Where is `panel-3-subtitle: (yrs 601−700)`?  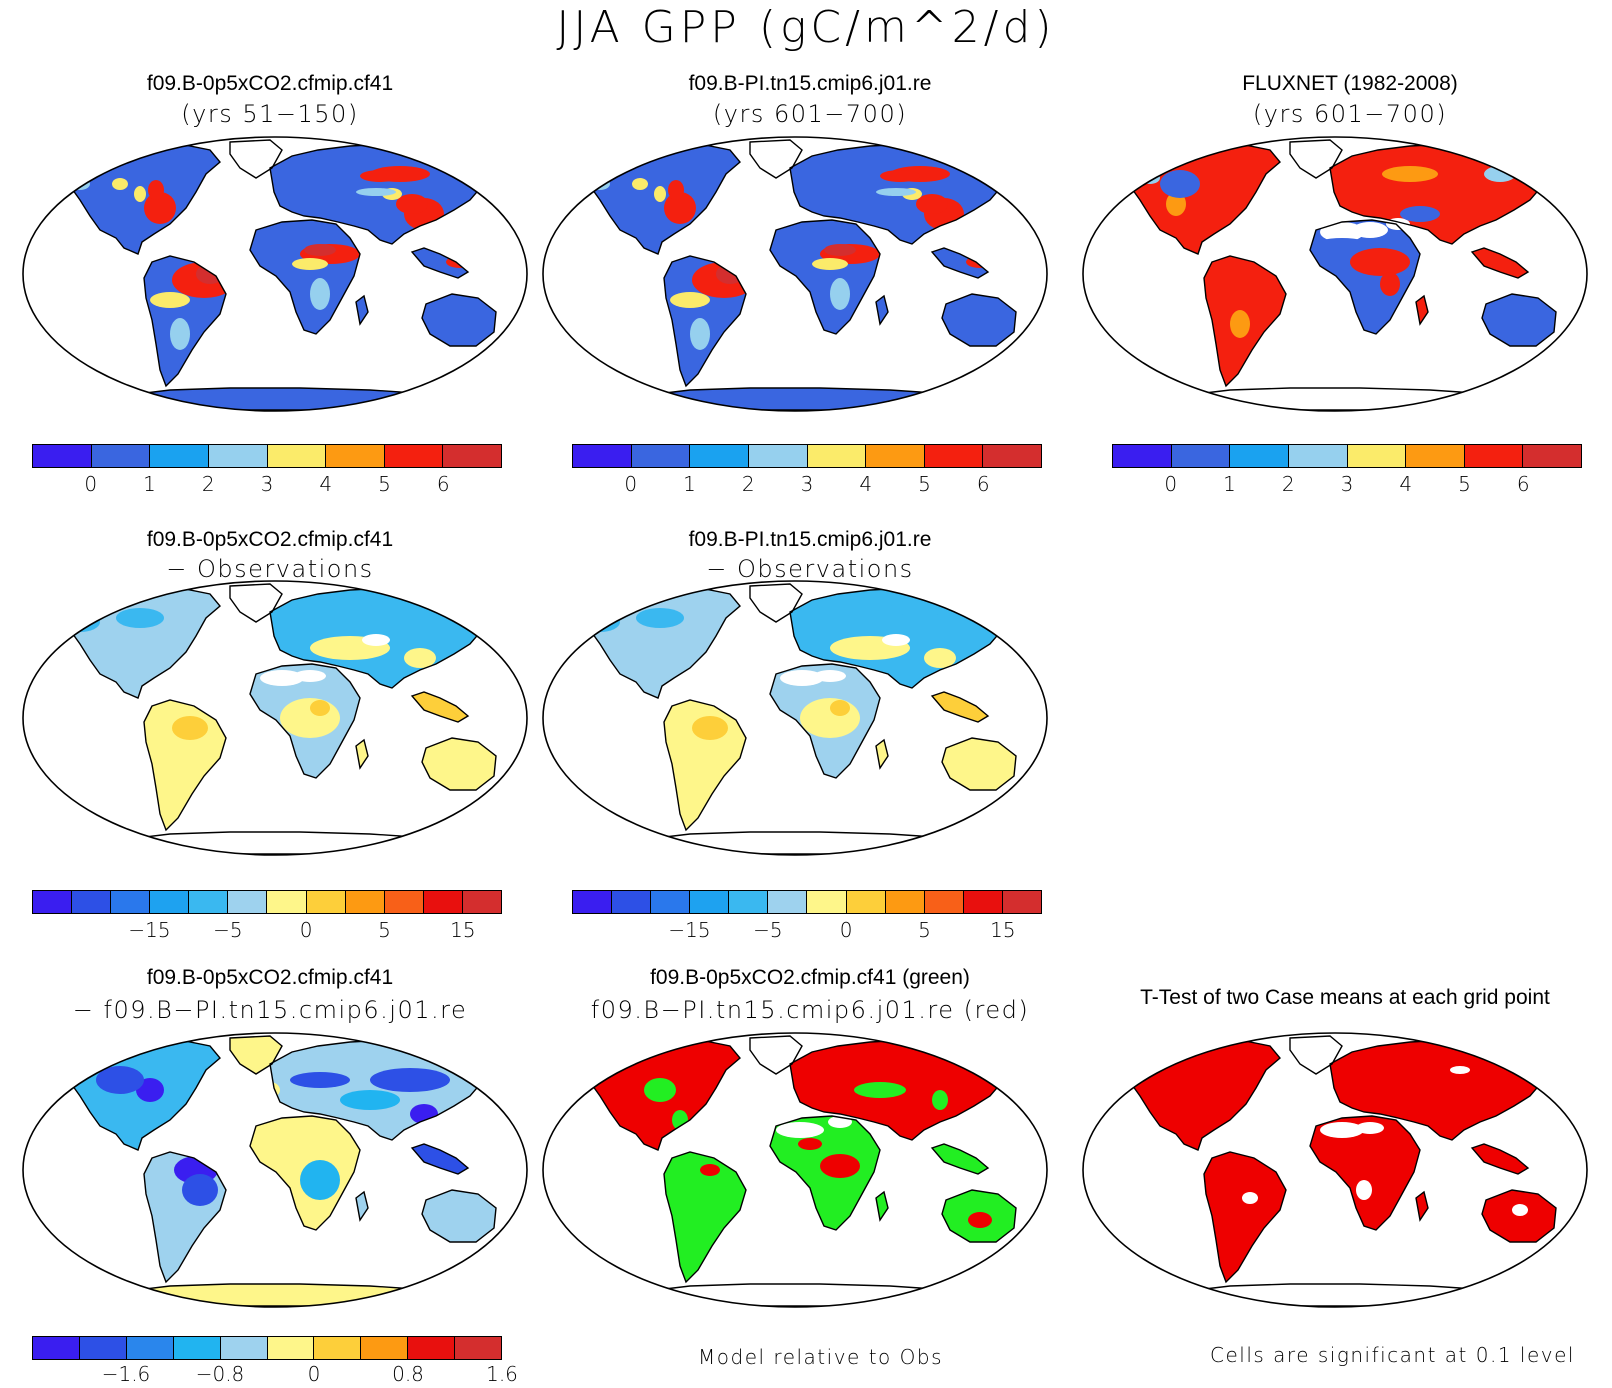 panel-3-subtitle: (yrs 601−700) is located at coordinates (1350, 114).